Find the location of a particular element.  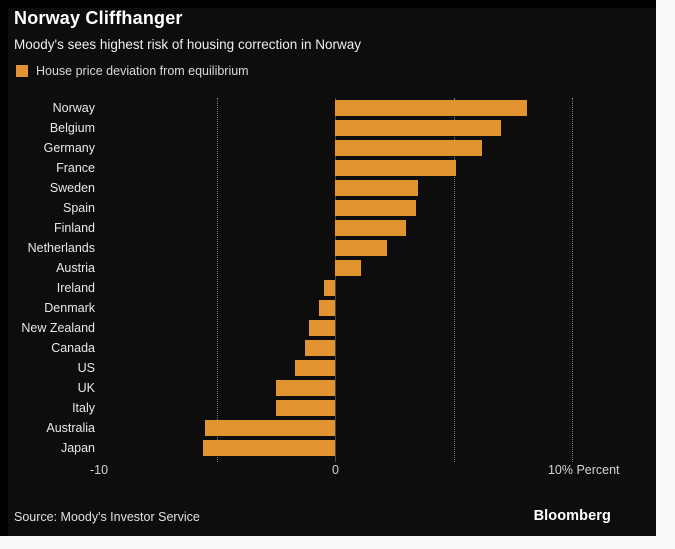

source-note: Source: Moody's Investor Service is located at coordinates (107, 517).